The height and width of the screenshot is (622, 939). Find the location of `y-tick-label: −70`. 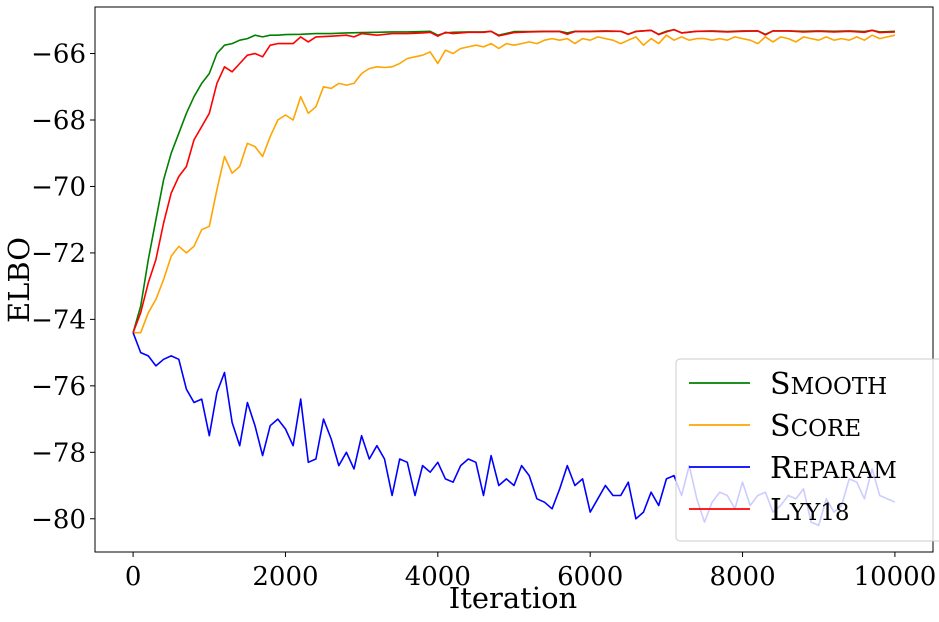

y-tick-label: −70 is located at coordinates (58, 187).